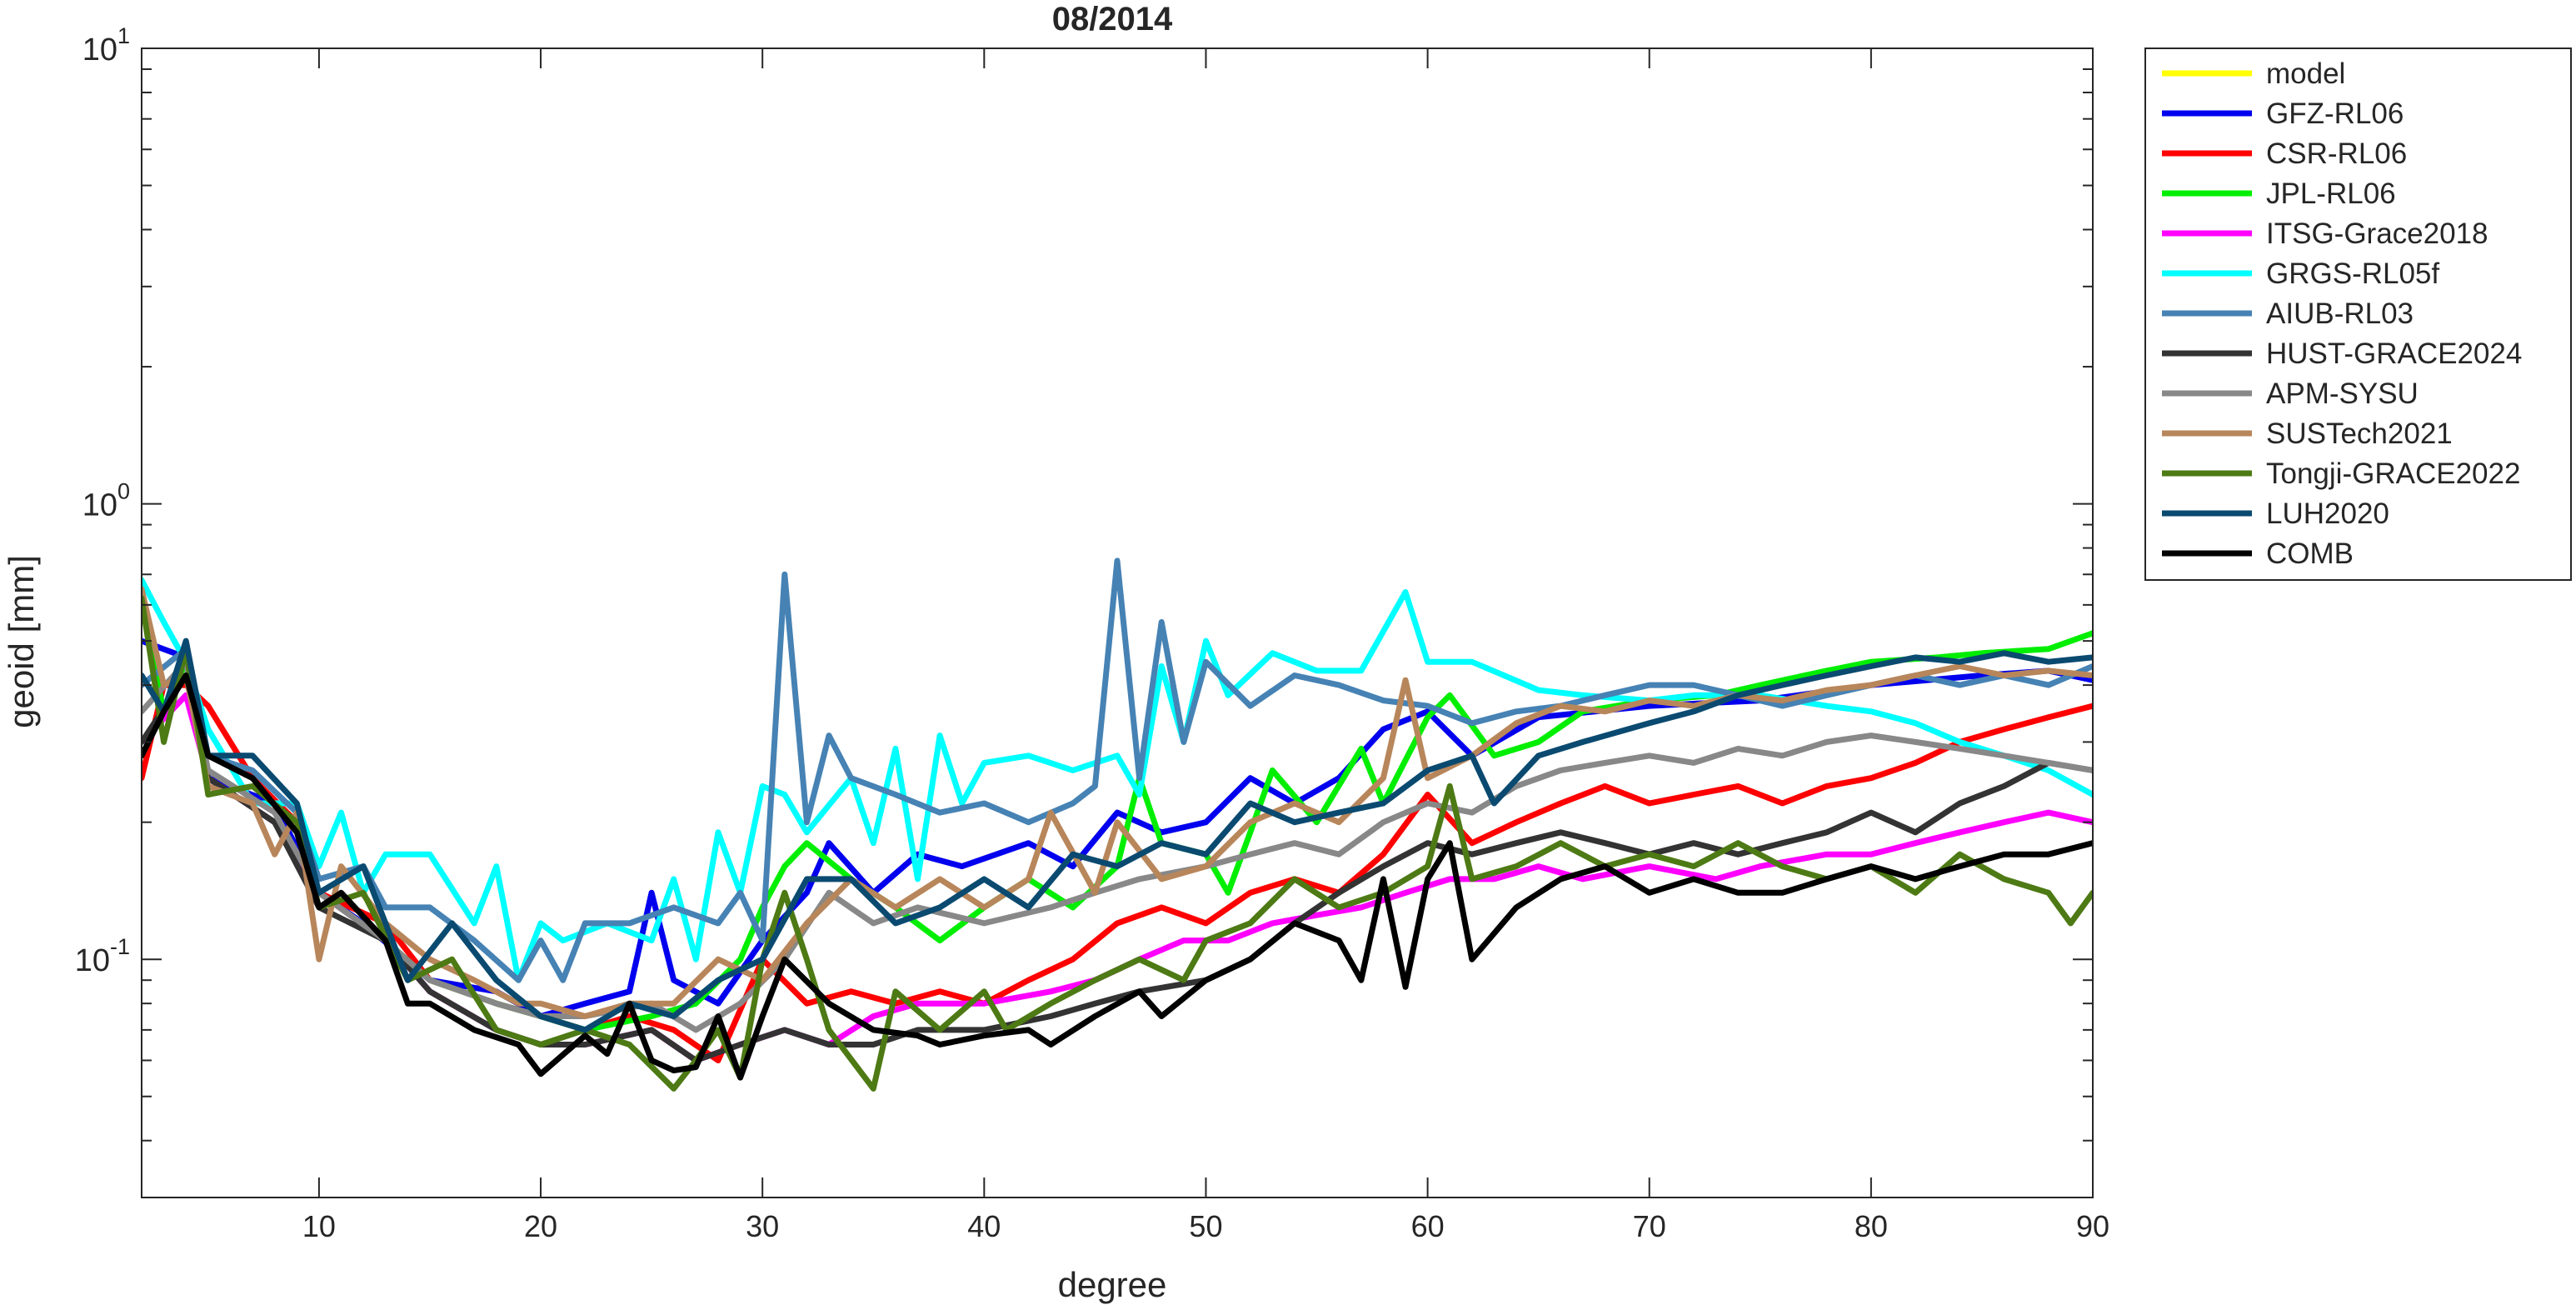  I want to click on chart-title: 08/2014, so click(1112, 19).